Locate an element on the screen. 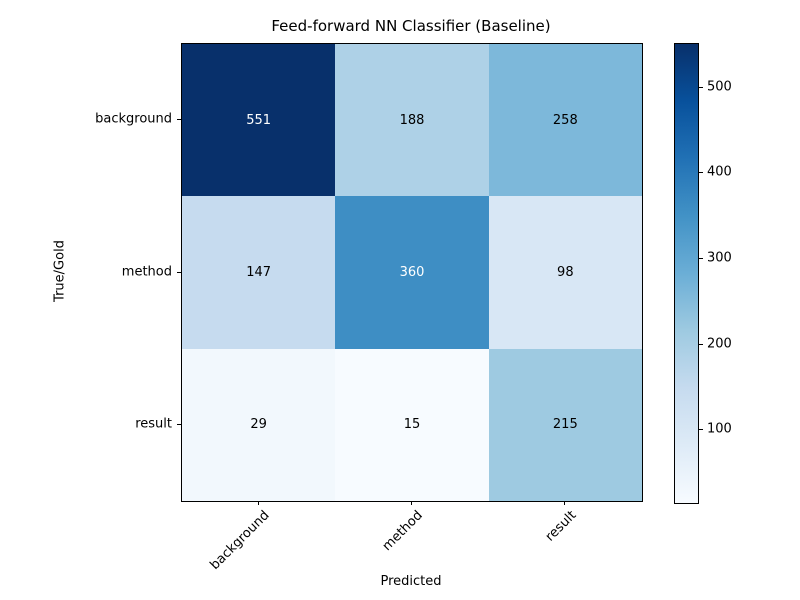 The image size is (800, 600). cell-value: 29 is located at coordinates (258, 425).